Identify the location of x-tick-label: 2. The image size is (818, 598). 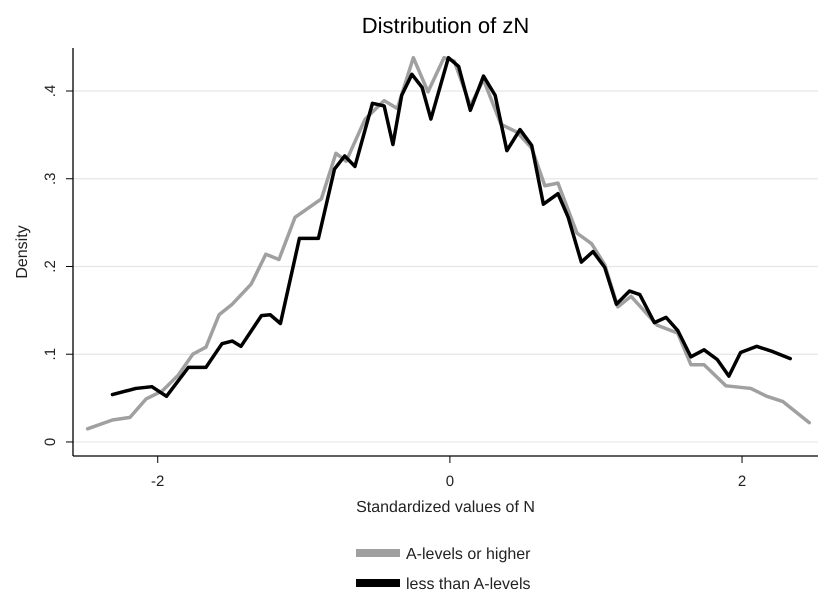
(742, 481).